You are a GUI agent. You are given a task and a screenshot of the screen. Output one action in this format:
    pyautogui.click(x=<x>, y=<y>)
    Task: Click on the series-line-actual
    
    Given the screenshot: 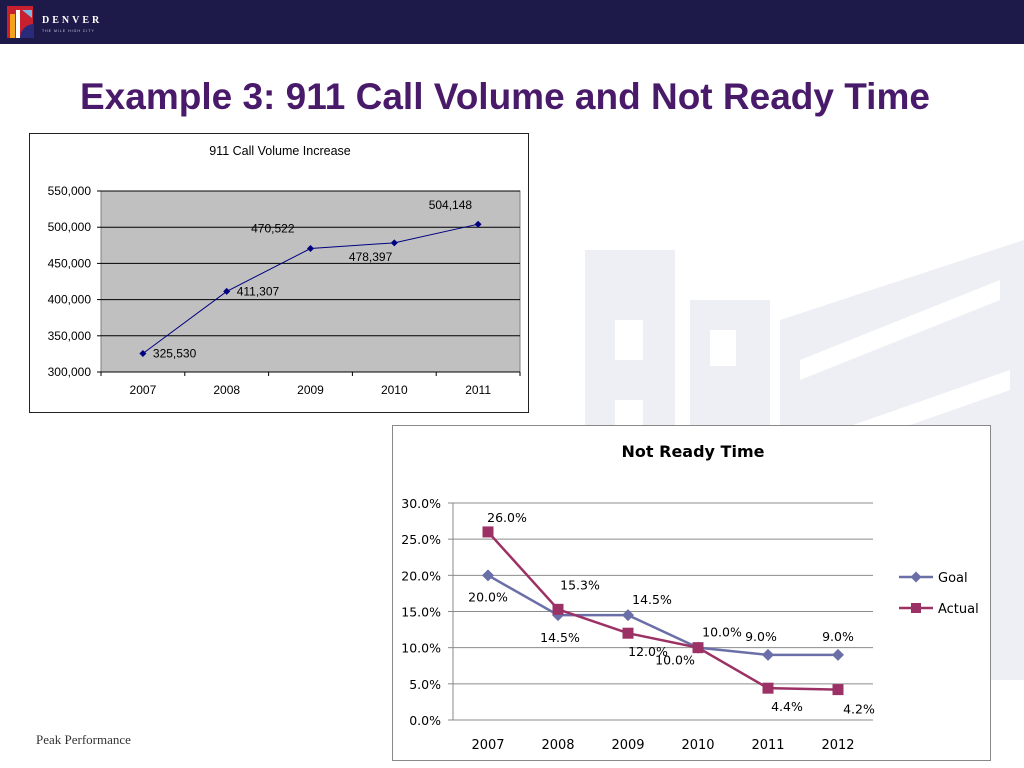 What is the action you would take?
    pyautogui.click(x=663, y=611)
    